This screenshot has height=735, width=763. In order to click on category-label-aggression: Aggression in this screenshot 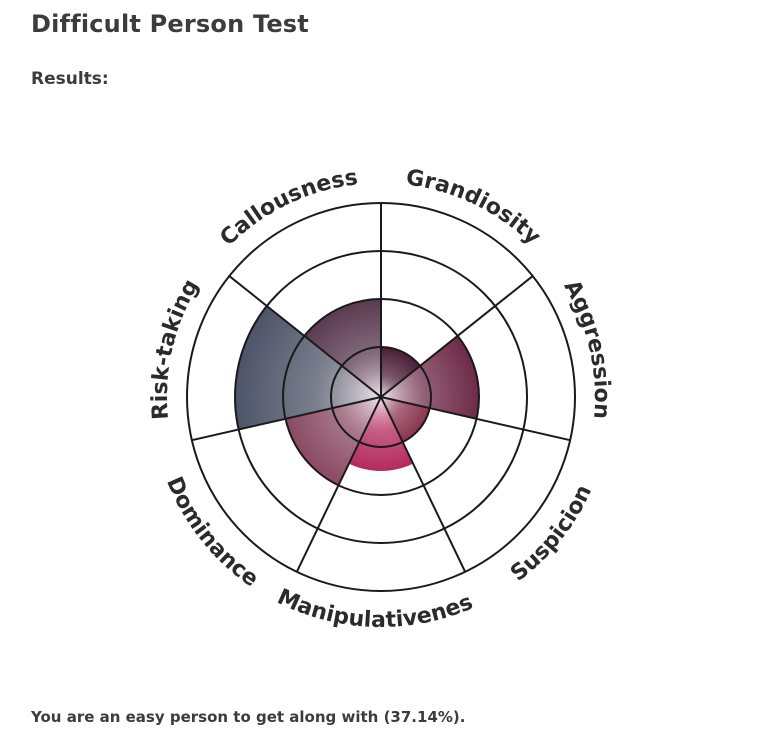, I will do `click(586, 348)`.